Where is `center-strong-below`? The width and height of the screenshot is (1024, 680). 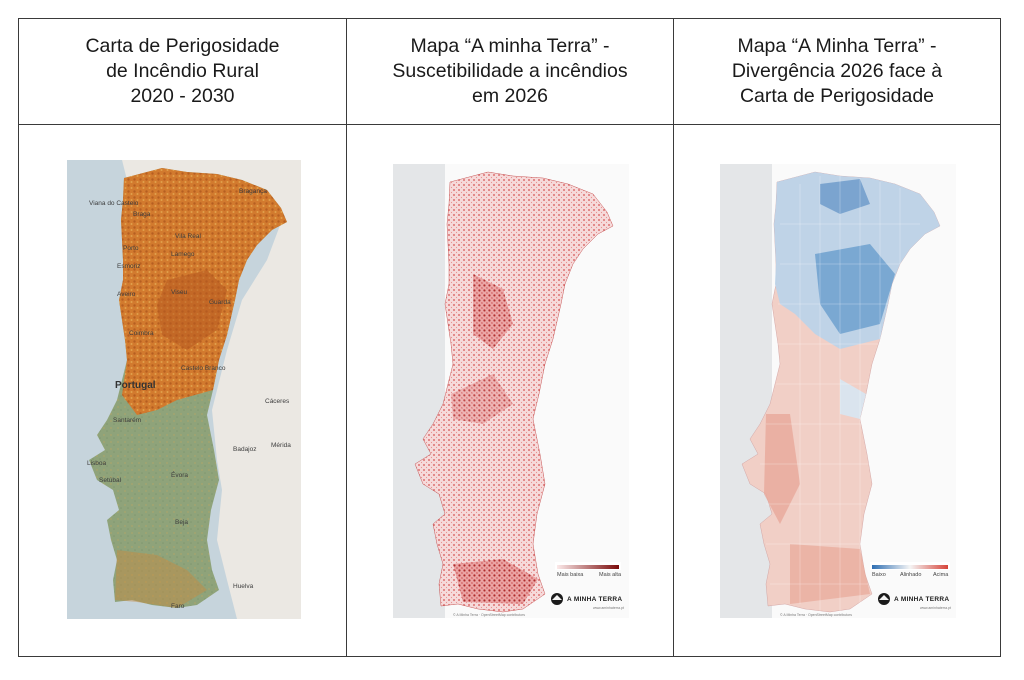 center-strong-below is located at coordinates (855, 289).